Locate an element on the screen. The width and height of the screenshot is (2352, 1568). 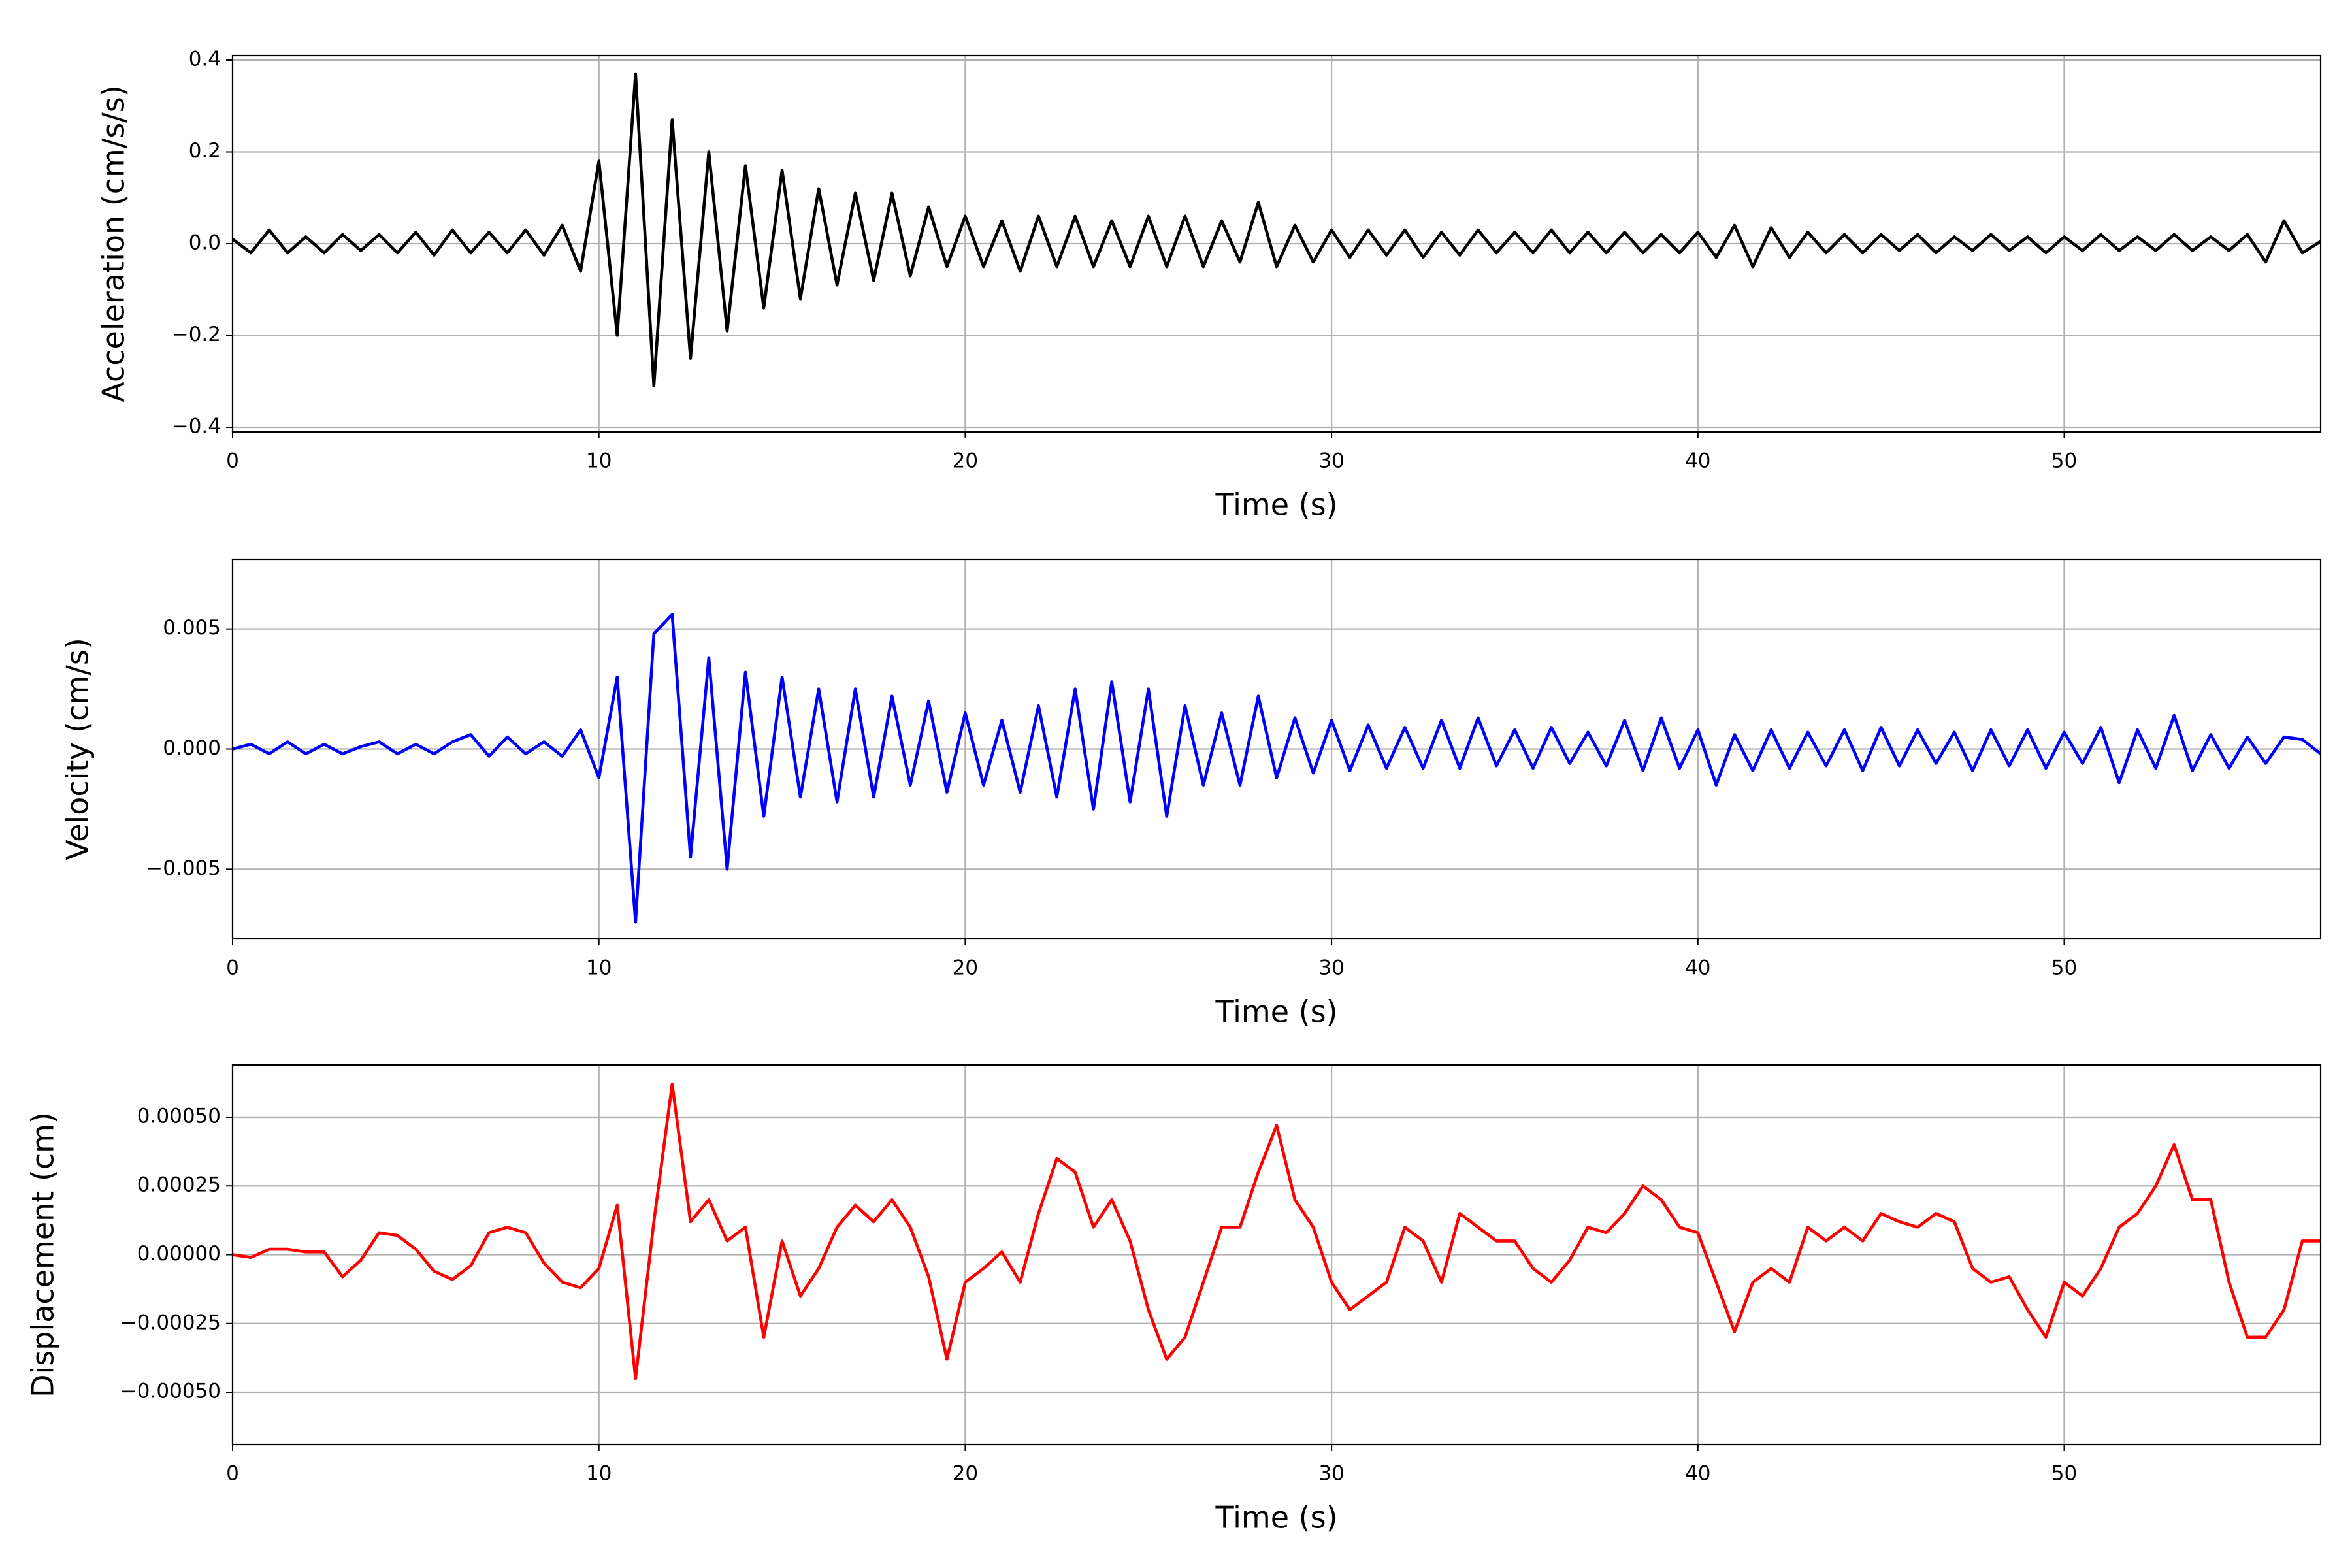
y-axis-label: Displacement (cm) is located at coordinates (43, 1254).